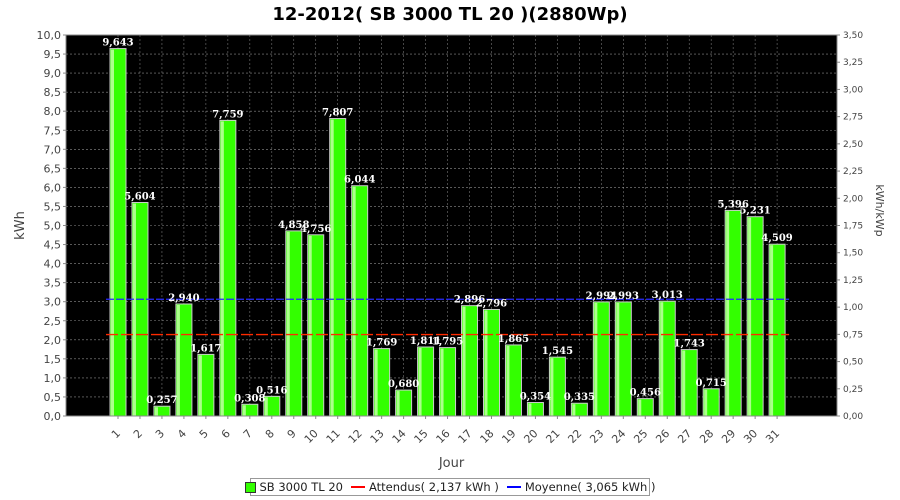 Image resolution: width=900 pixels, height=500 pixels. Describe the element at coordinates (754, 211) in the screenshot. I see `data-label: 5,231` at that location.